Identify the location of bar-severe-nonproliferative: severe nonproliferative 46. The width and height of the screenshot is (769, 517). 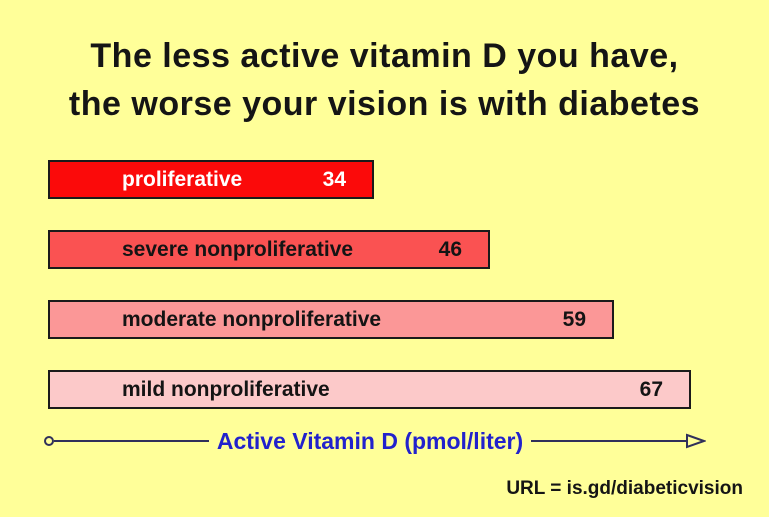
(269, 249).